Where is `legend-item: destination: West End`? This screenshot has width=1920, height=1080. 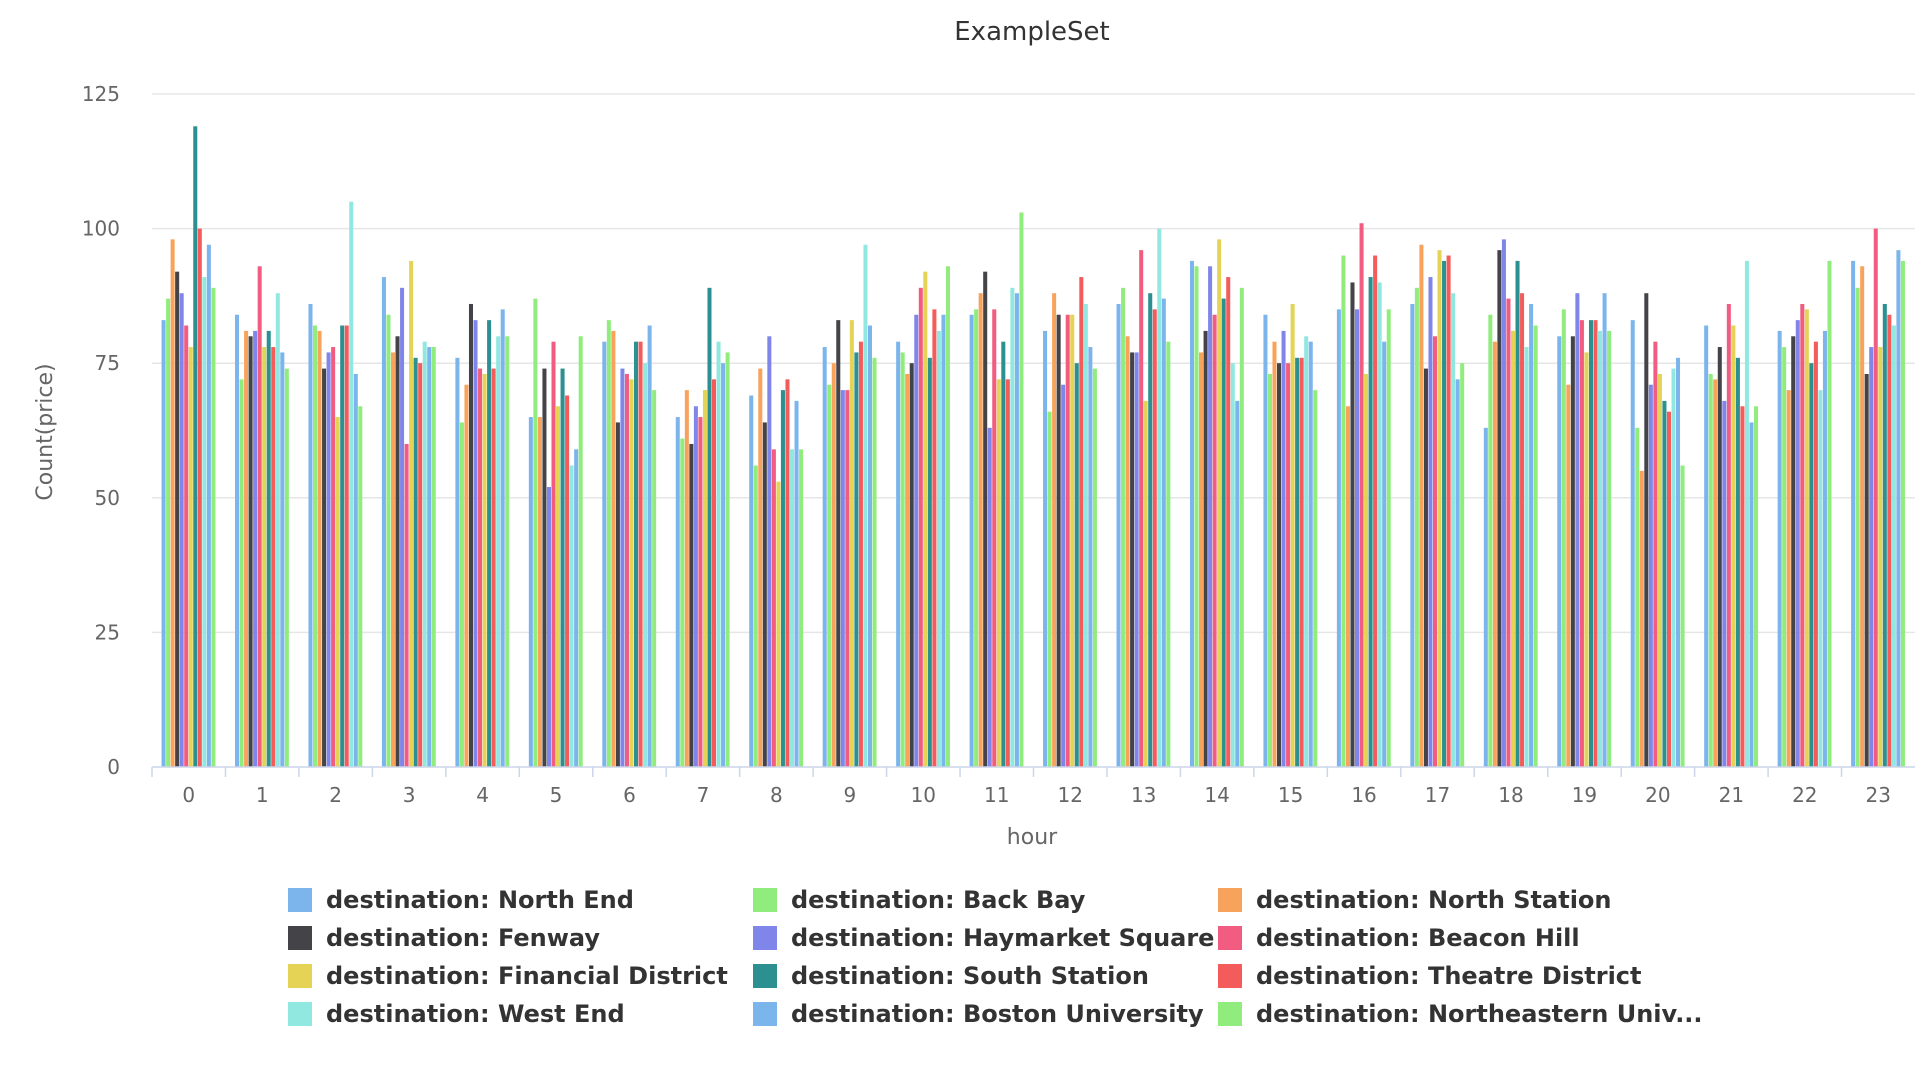
legend-item: destination: West End is located at coordinates (520, 1014).